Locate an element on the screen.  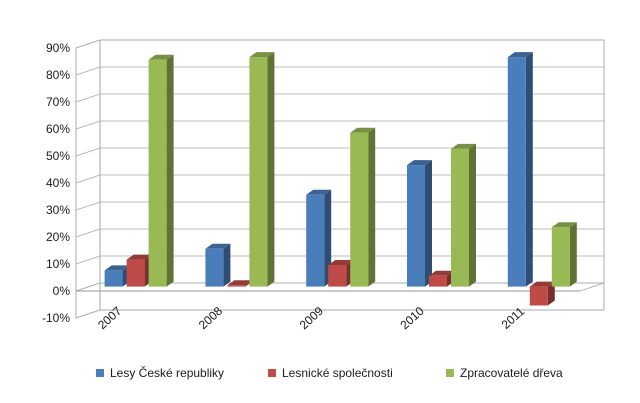
legend-item: Lesy České republiky is located at coordinates (160, 373).